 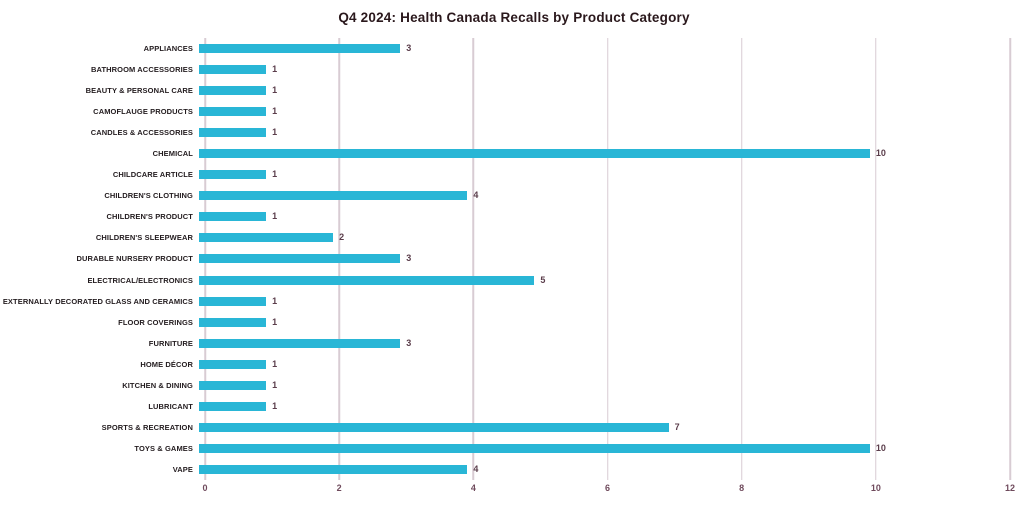 What do you see at coordinates (170, 343) in the screenshot?
I see `category-label: FURNITURE` at bounding box center [170, 343].